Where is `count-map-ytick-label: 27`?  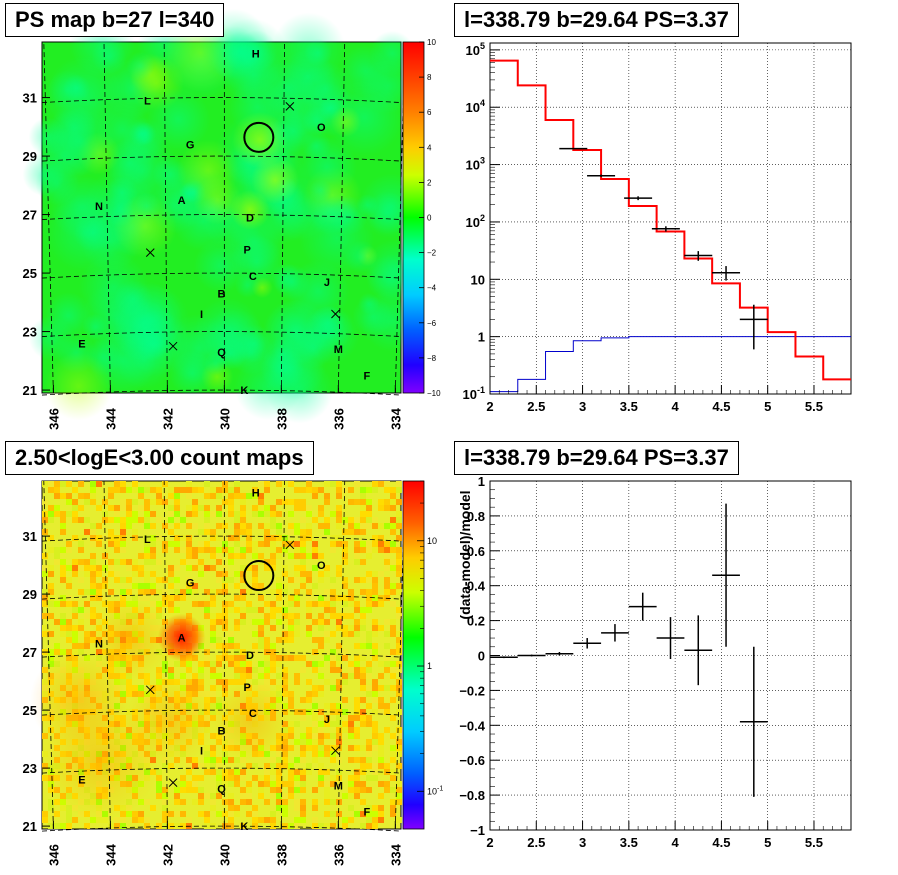 count-map-ytick-label: 27 is located at coordinates (30, 652).